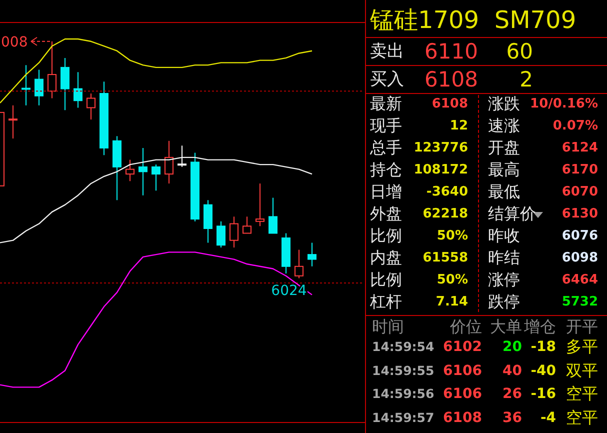 The height and width of the screenshot is (433, 607). I want to click on text: -4, so click(548, 418).